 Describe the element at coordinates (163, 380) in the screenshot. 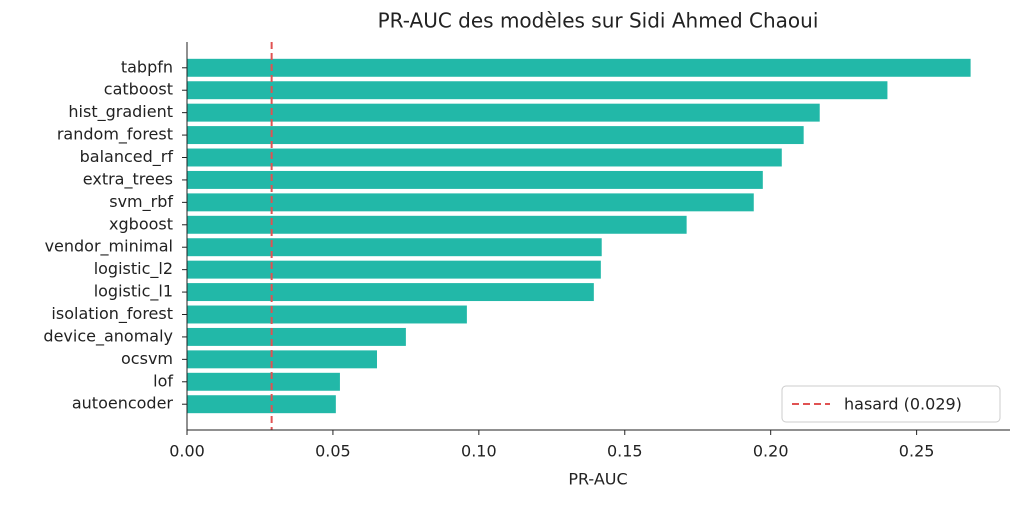

I see `y-tick-label: lof` at that location.